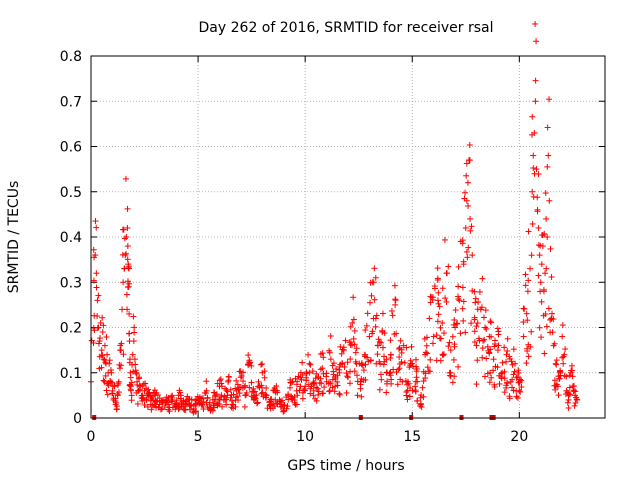 This screenshot has width=640, height=480. I want to click on y-tick-label: 0.3, so click(71, 283).